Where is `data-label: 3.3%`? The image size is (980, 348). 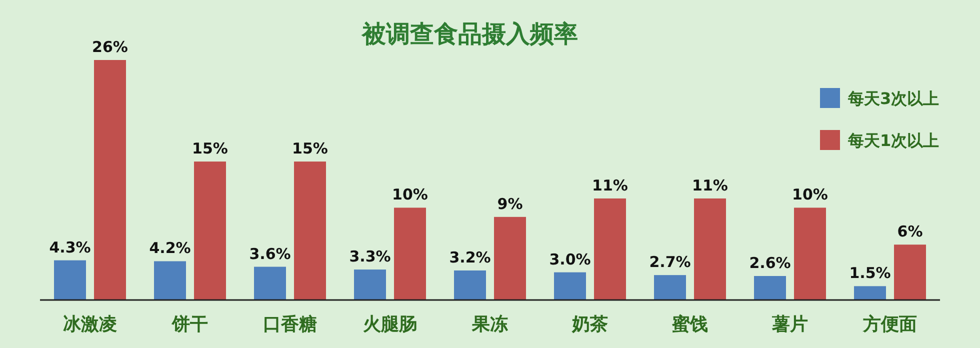 data-label: 3.3% is located at coordinates (370, 257).